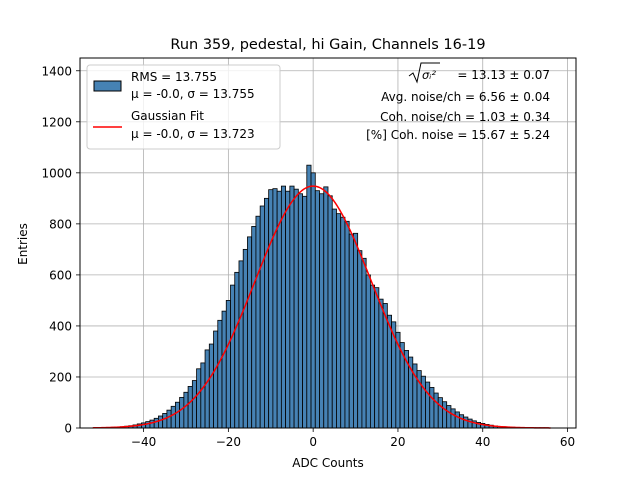 This screenshot has height=480, width=640. Describe the element at coordinates (23, 244) in the screenshot. I see `y-axis-label: Entries` at that location.